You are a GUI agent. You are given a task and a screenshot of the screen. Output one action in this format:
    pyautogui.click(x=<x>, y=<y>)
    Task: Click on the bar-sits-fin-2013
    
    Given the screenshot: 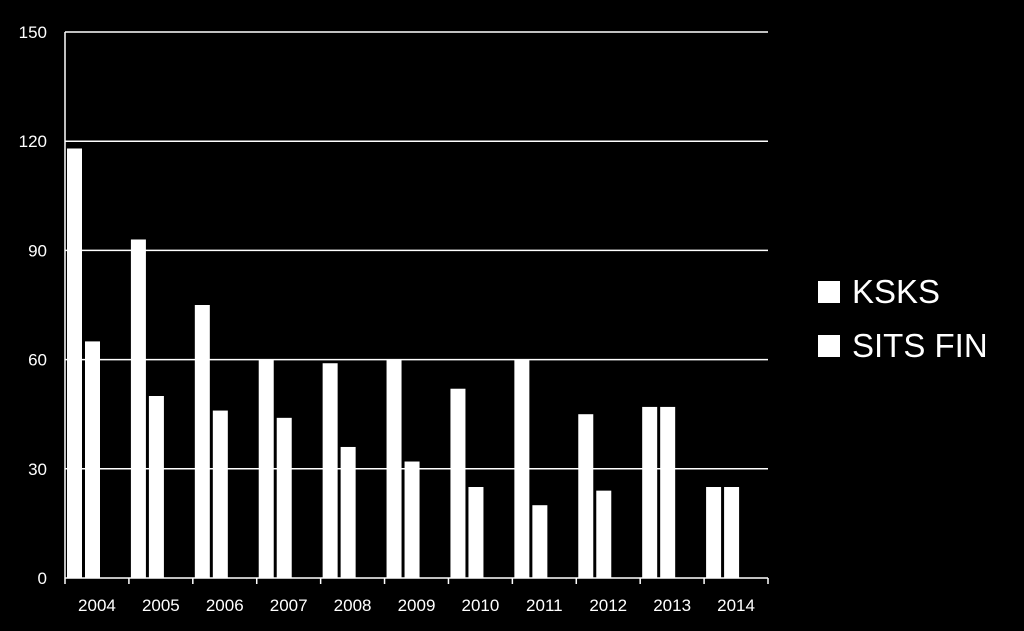 What is the action you would take?
    pyautogui.click(x=668, y=492)
    